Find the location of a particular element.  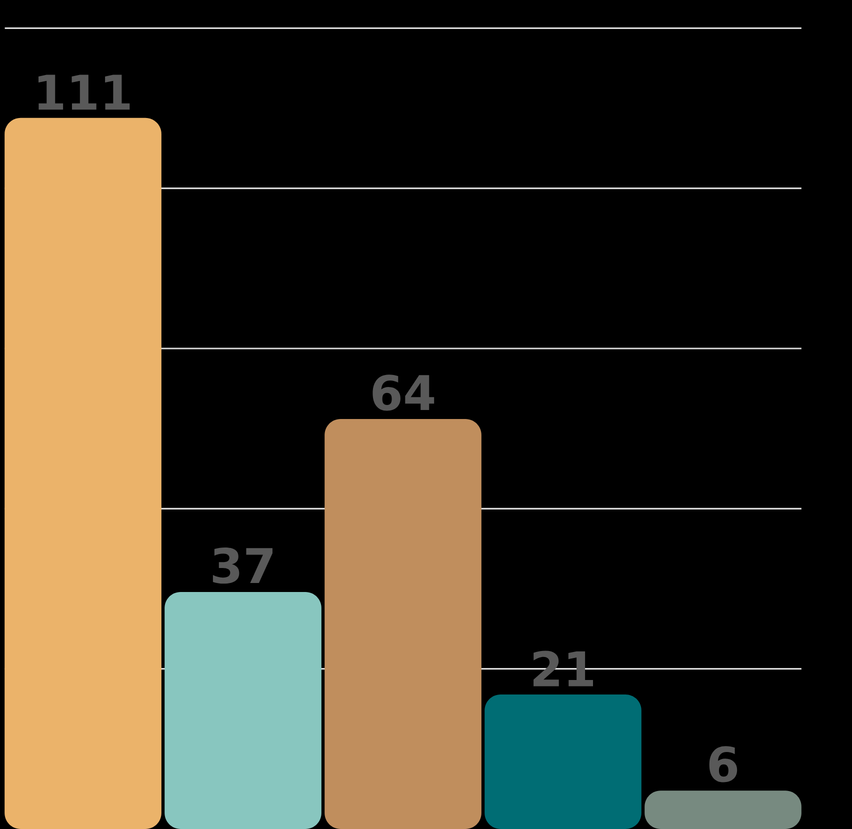

data-label: 37 is located at coordinates (242, 566).